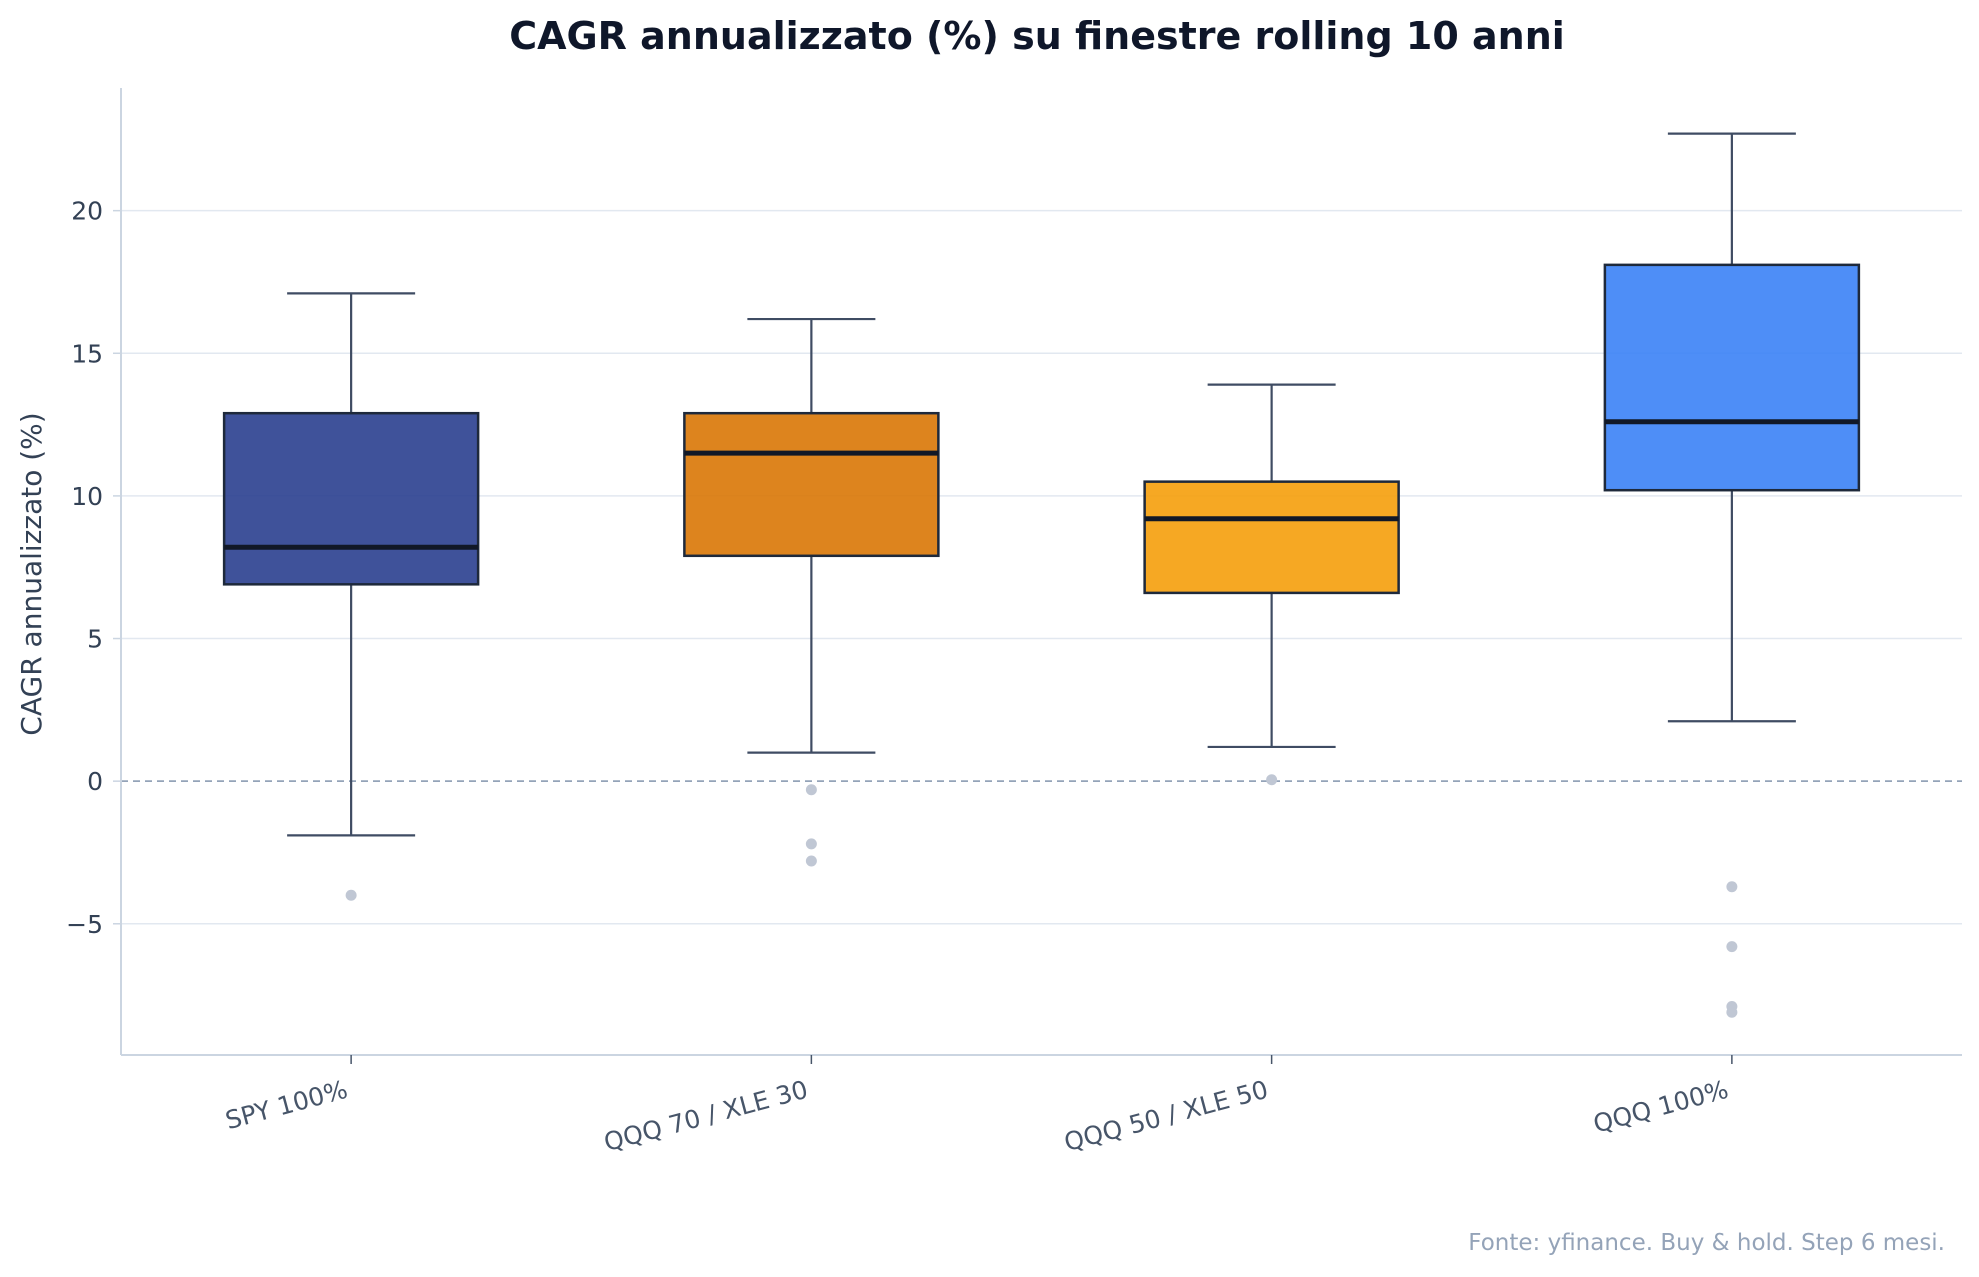 The height and width of the screenshot is (1277, 1979). Describe the element at coordinates (95, 781) in the screenshot. I see `y-tick-label: 0` at that location.